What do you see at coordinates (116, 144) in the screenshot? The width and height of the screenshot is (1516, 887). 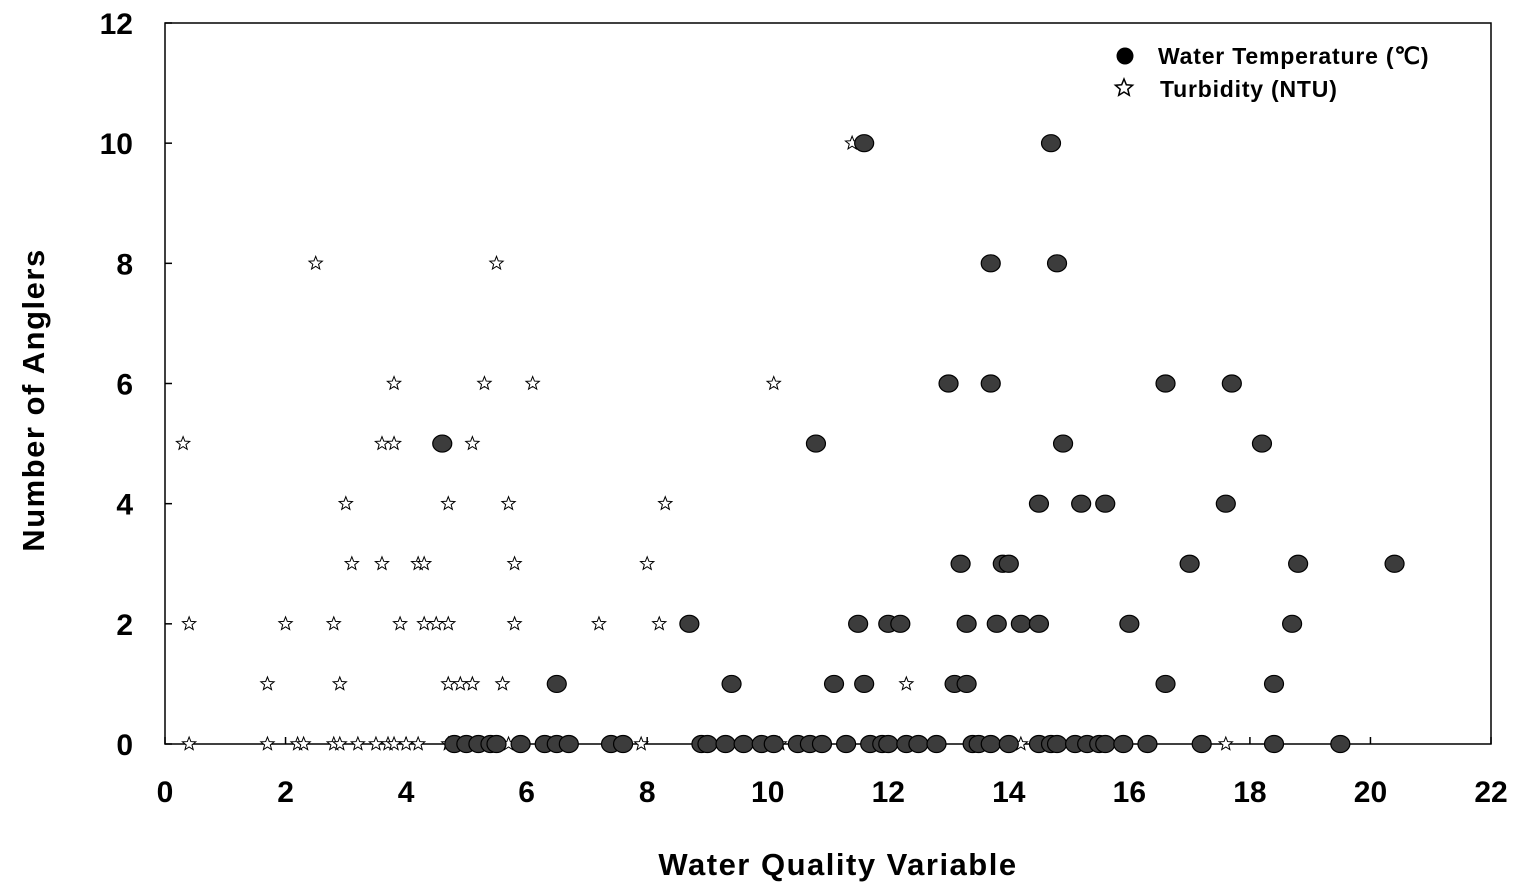 I see `y-tick-label: 10` at bounding box center [116, 144].